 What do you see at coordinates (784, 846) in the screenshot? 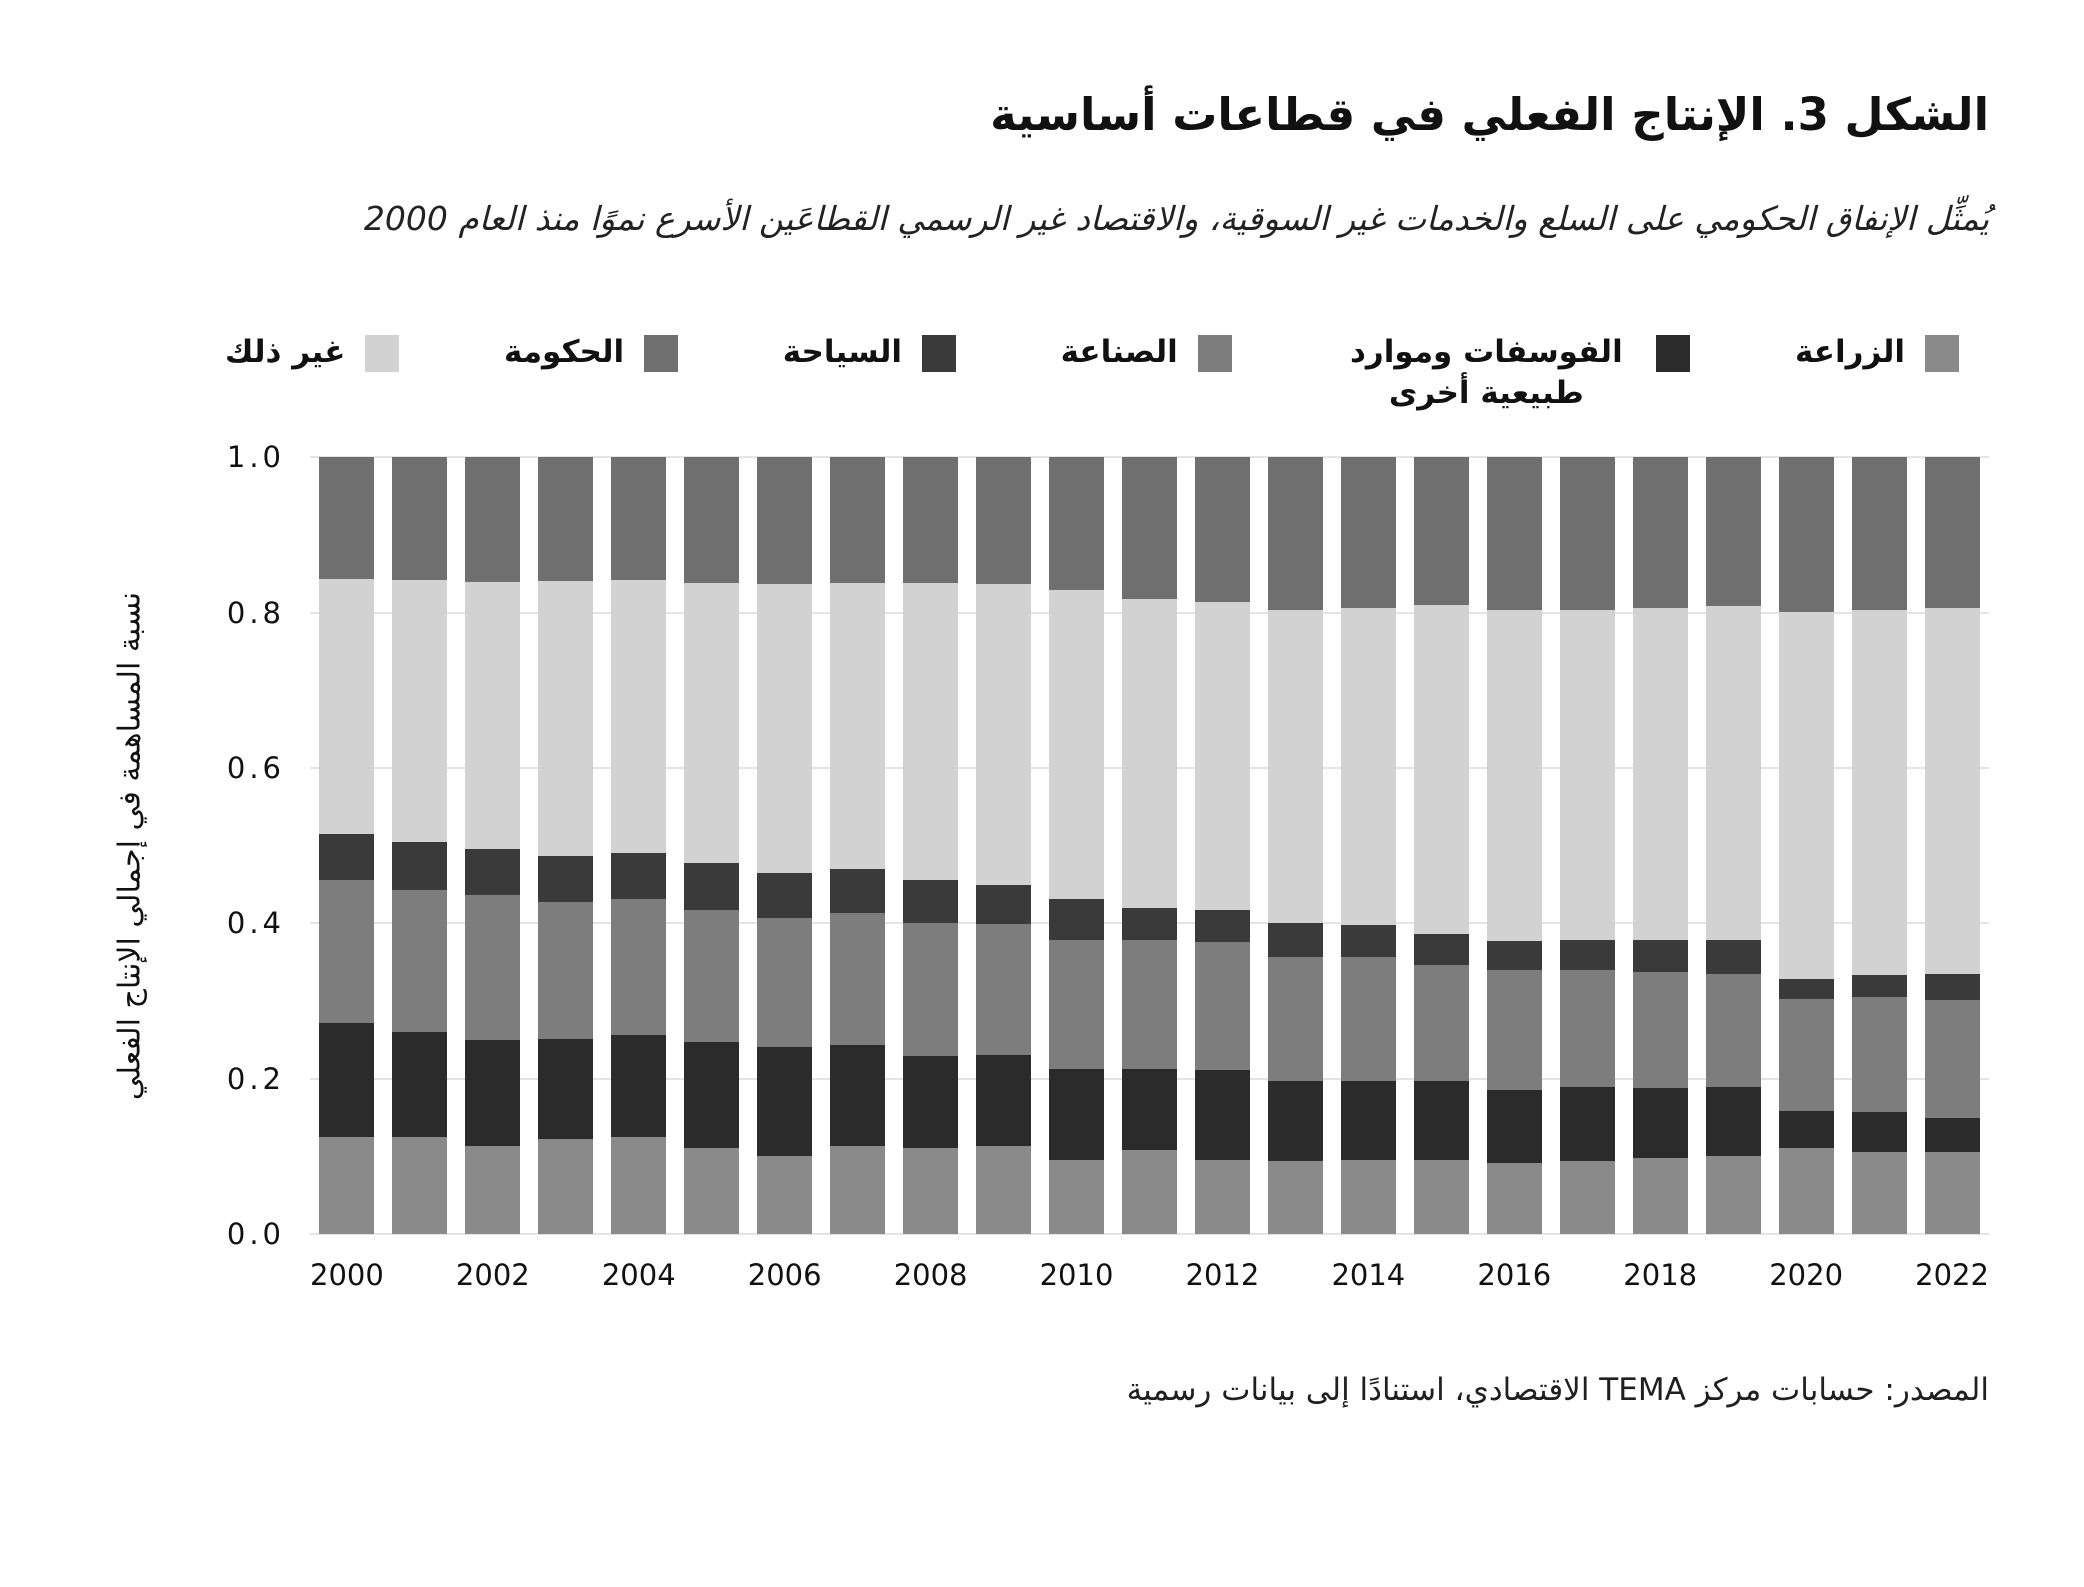
I see `bar-2006` at bounding box center [784, 846].